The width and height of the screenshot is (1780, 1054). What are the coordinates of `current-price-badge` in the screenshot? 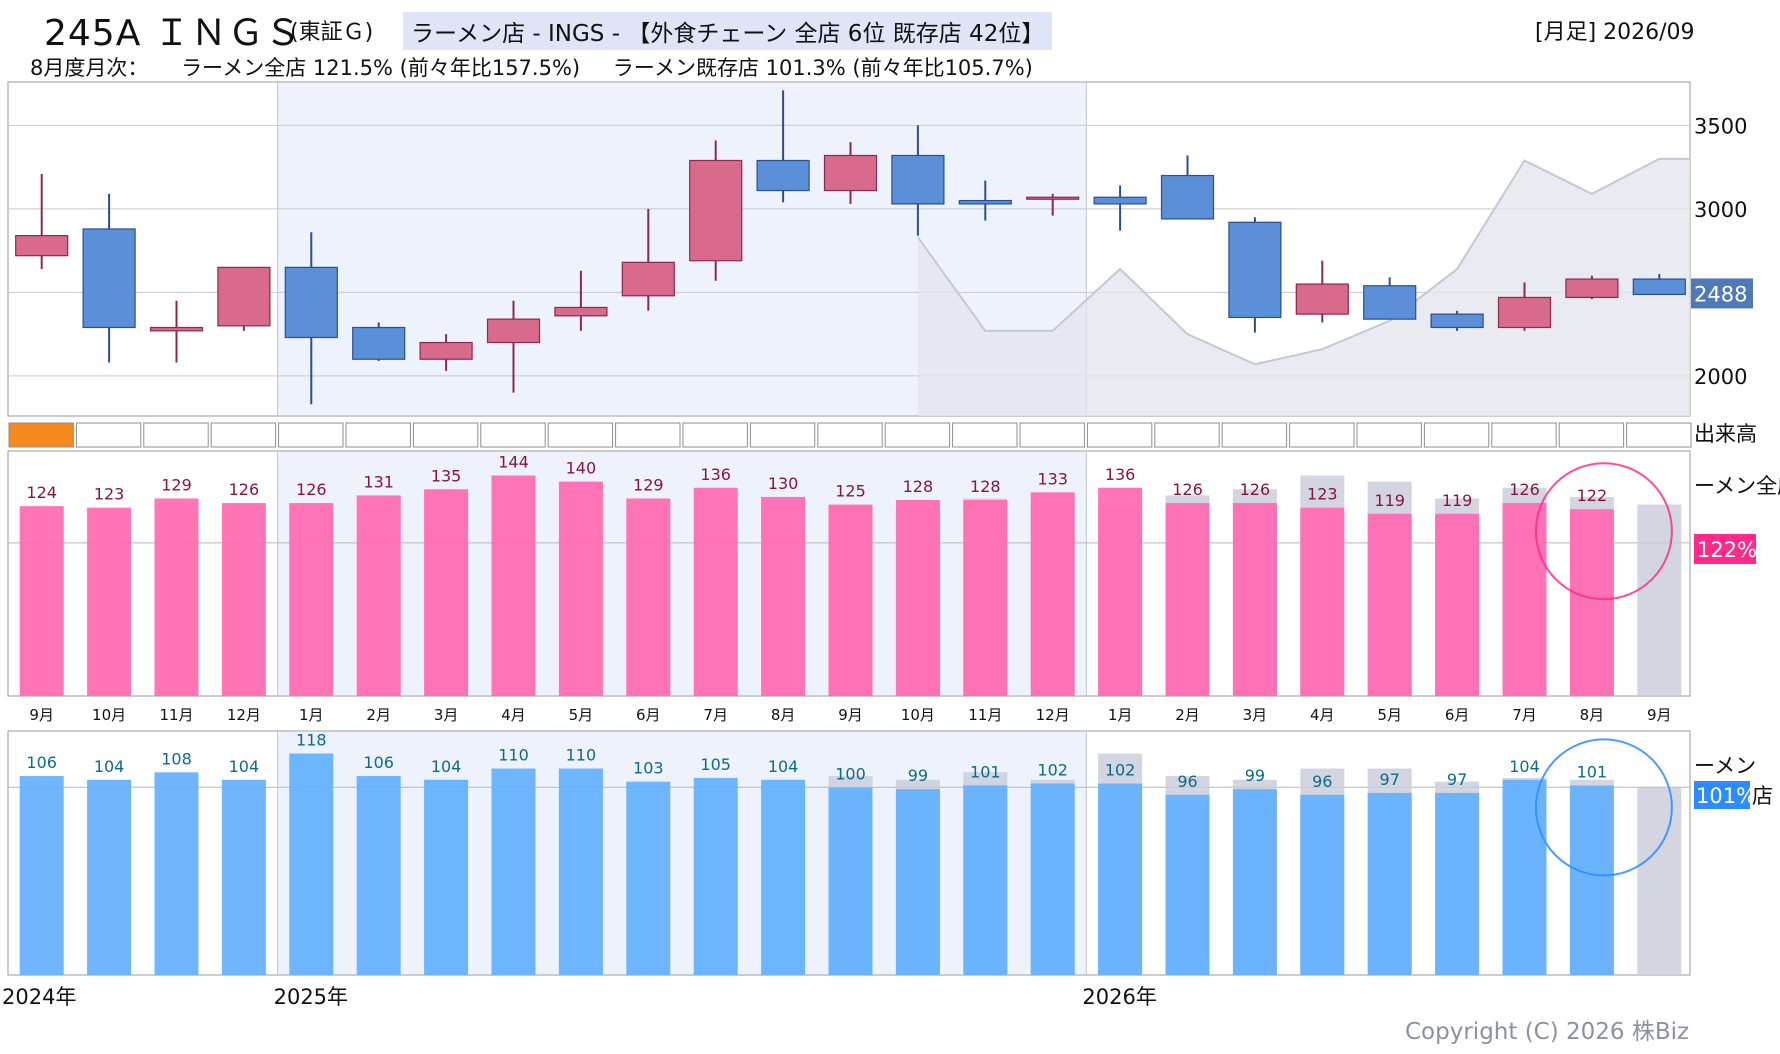 It's located at (1722, 293).